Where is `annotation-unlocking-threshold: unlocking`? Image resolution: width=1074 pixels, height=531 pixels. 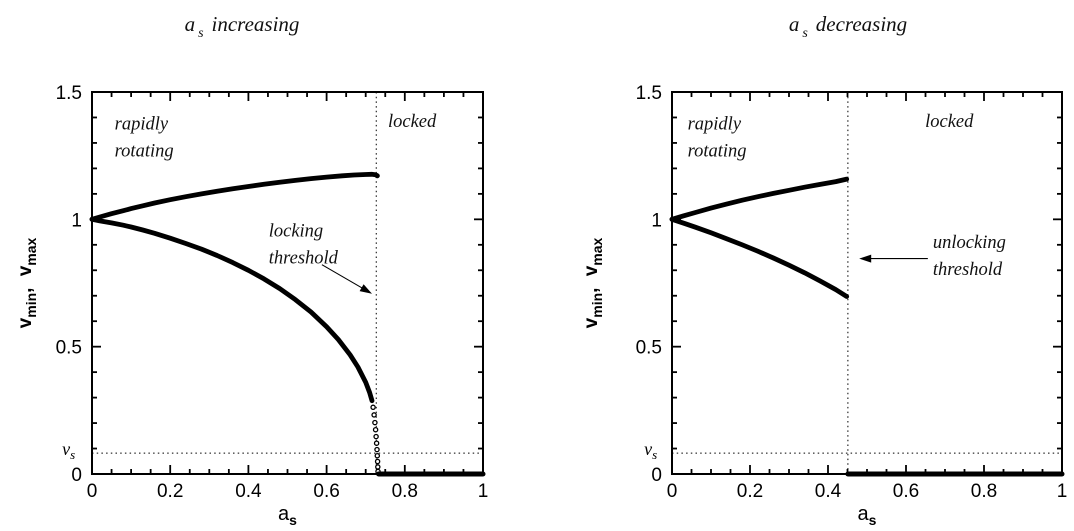 annotation-unlocking-threshold: unlocking is located at coordinates (969, 243).